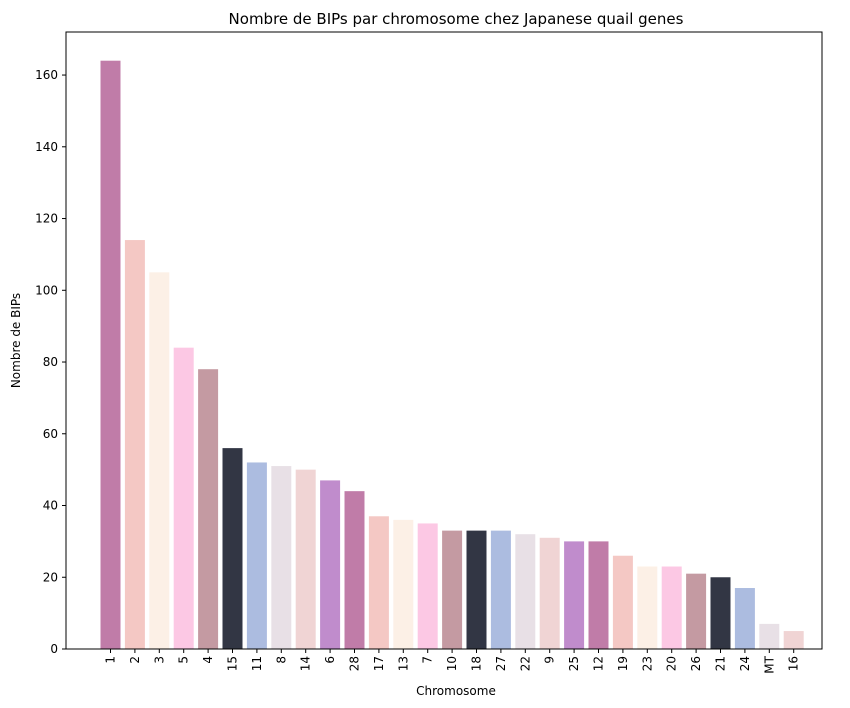 This screenshot has width=850, height=708. Describe the element at coordinates (46, 75) in the screenshot. I see `y-tick-label: 160` at that location.